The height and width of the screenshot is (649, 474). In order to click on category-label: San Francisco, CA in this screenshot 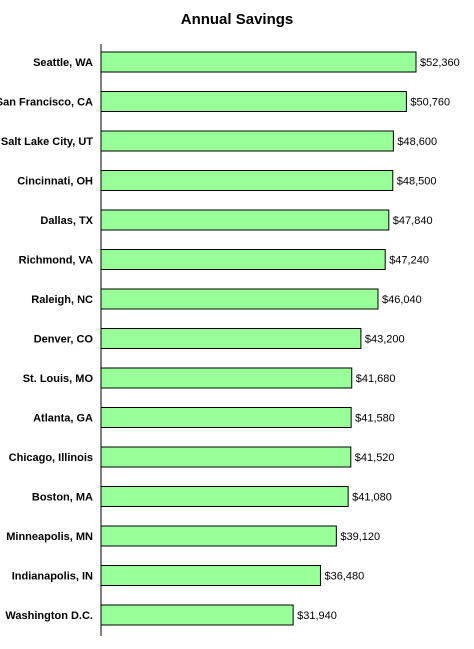, I will do `click(46, 103)`.